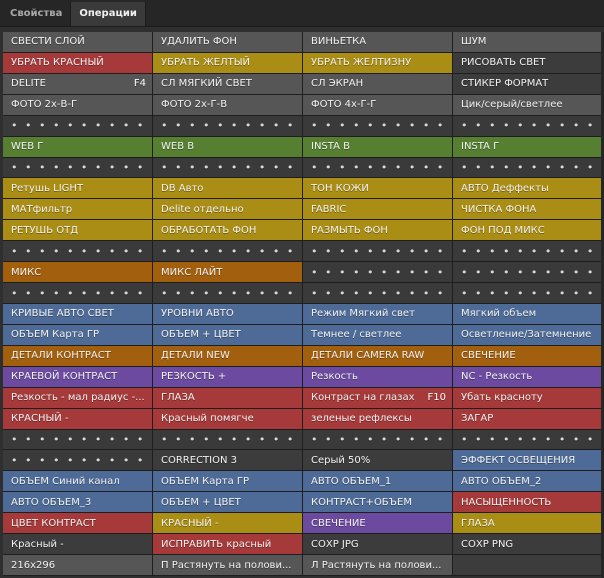 The image size is (604, 578). Describe the element at coordinates (77, 63) in the screenshot. I see `action-button: УБРАТЬ КРАСНЫЙ` at that location.